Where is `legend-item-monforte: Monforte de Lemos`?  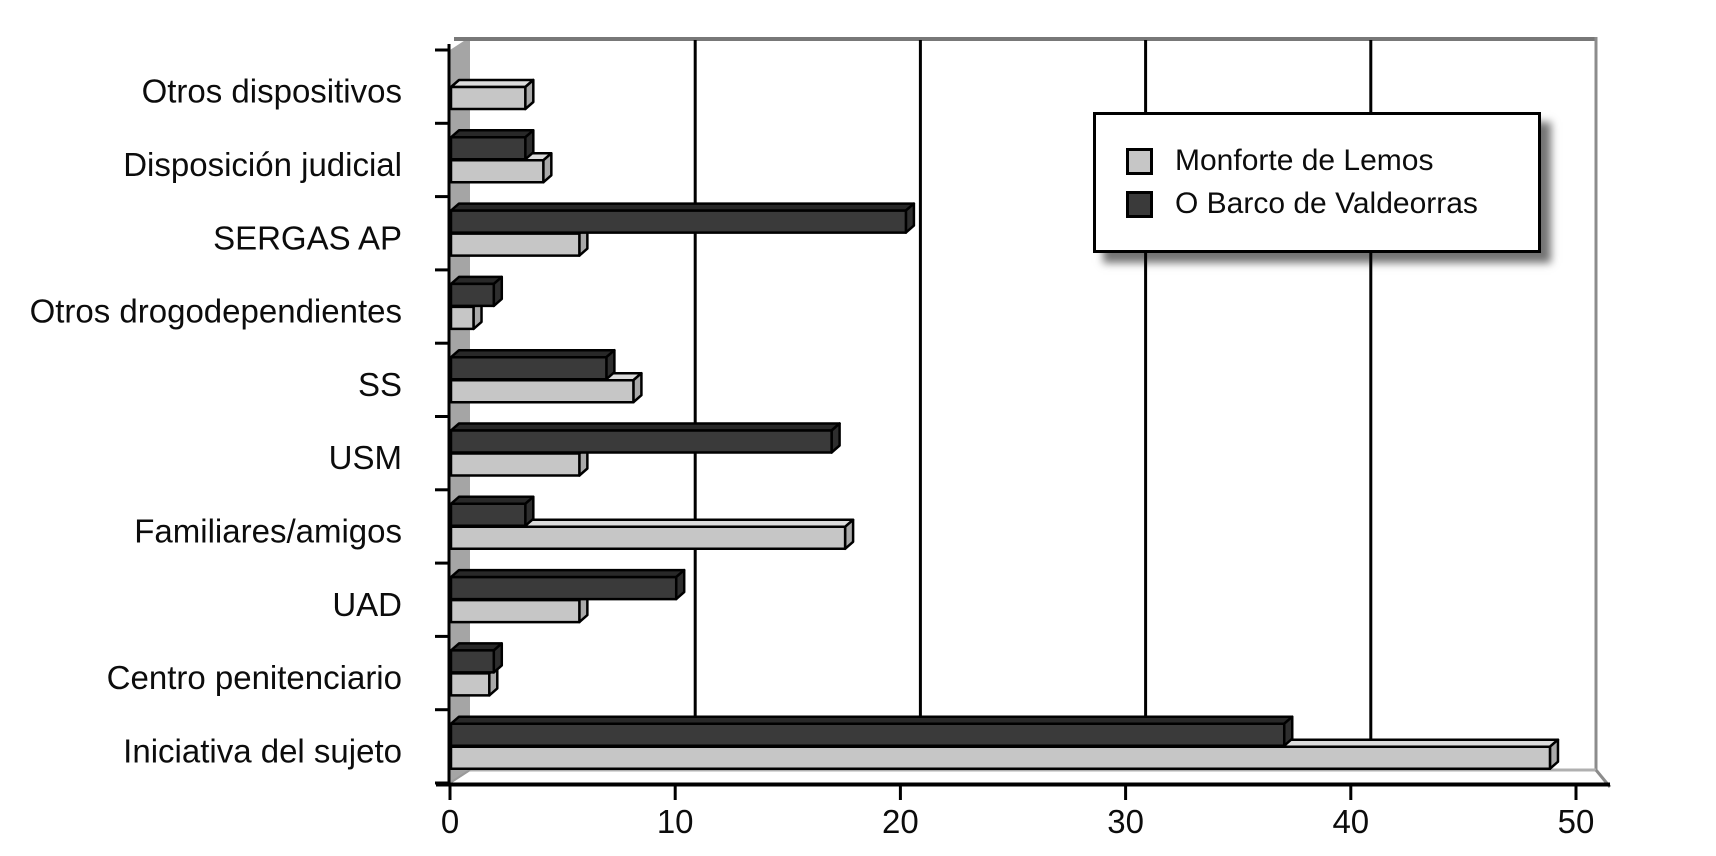
legend-item-monforte: Monforte de Lemos is located at coordinates (1332, 161).